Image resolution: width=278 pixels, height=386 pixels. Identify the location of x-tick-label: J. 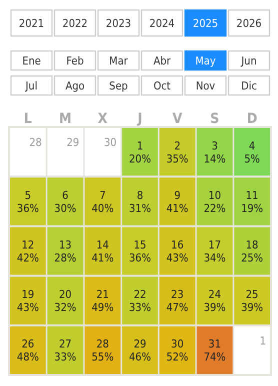
(139, 119).